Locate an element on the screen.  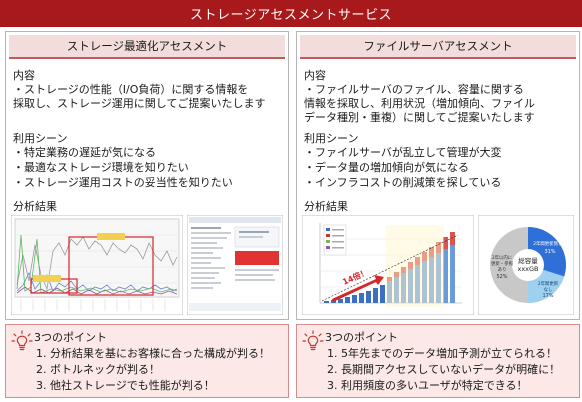
forecast-bars is located at coordinates (389, 267).